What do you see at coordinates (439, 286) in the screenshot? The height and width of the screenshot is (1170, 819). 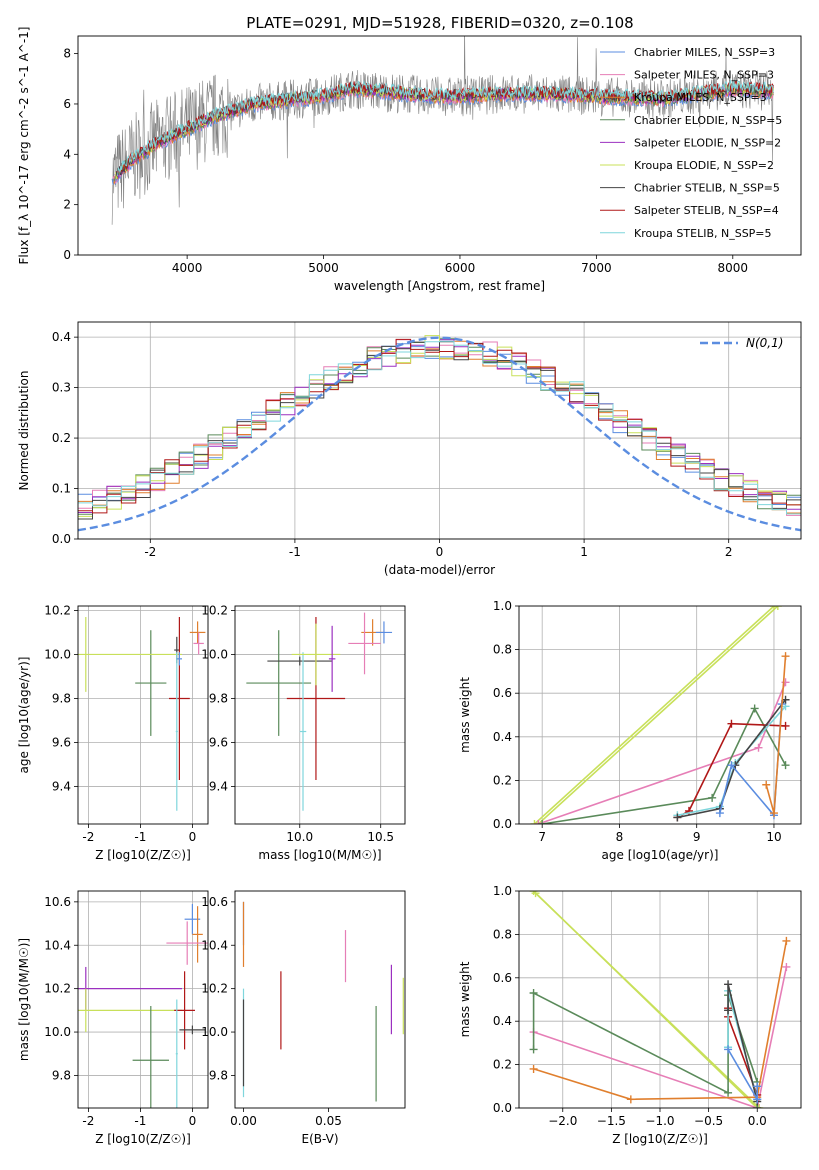 I see `x-axis-label: wavelength [Angstrom, rest frame]` at bounding box center [439, 286].